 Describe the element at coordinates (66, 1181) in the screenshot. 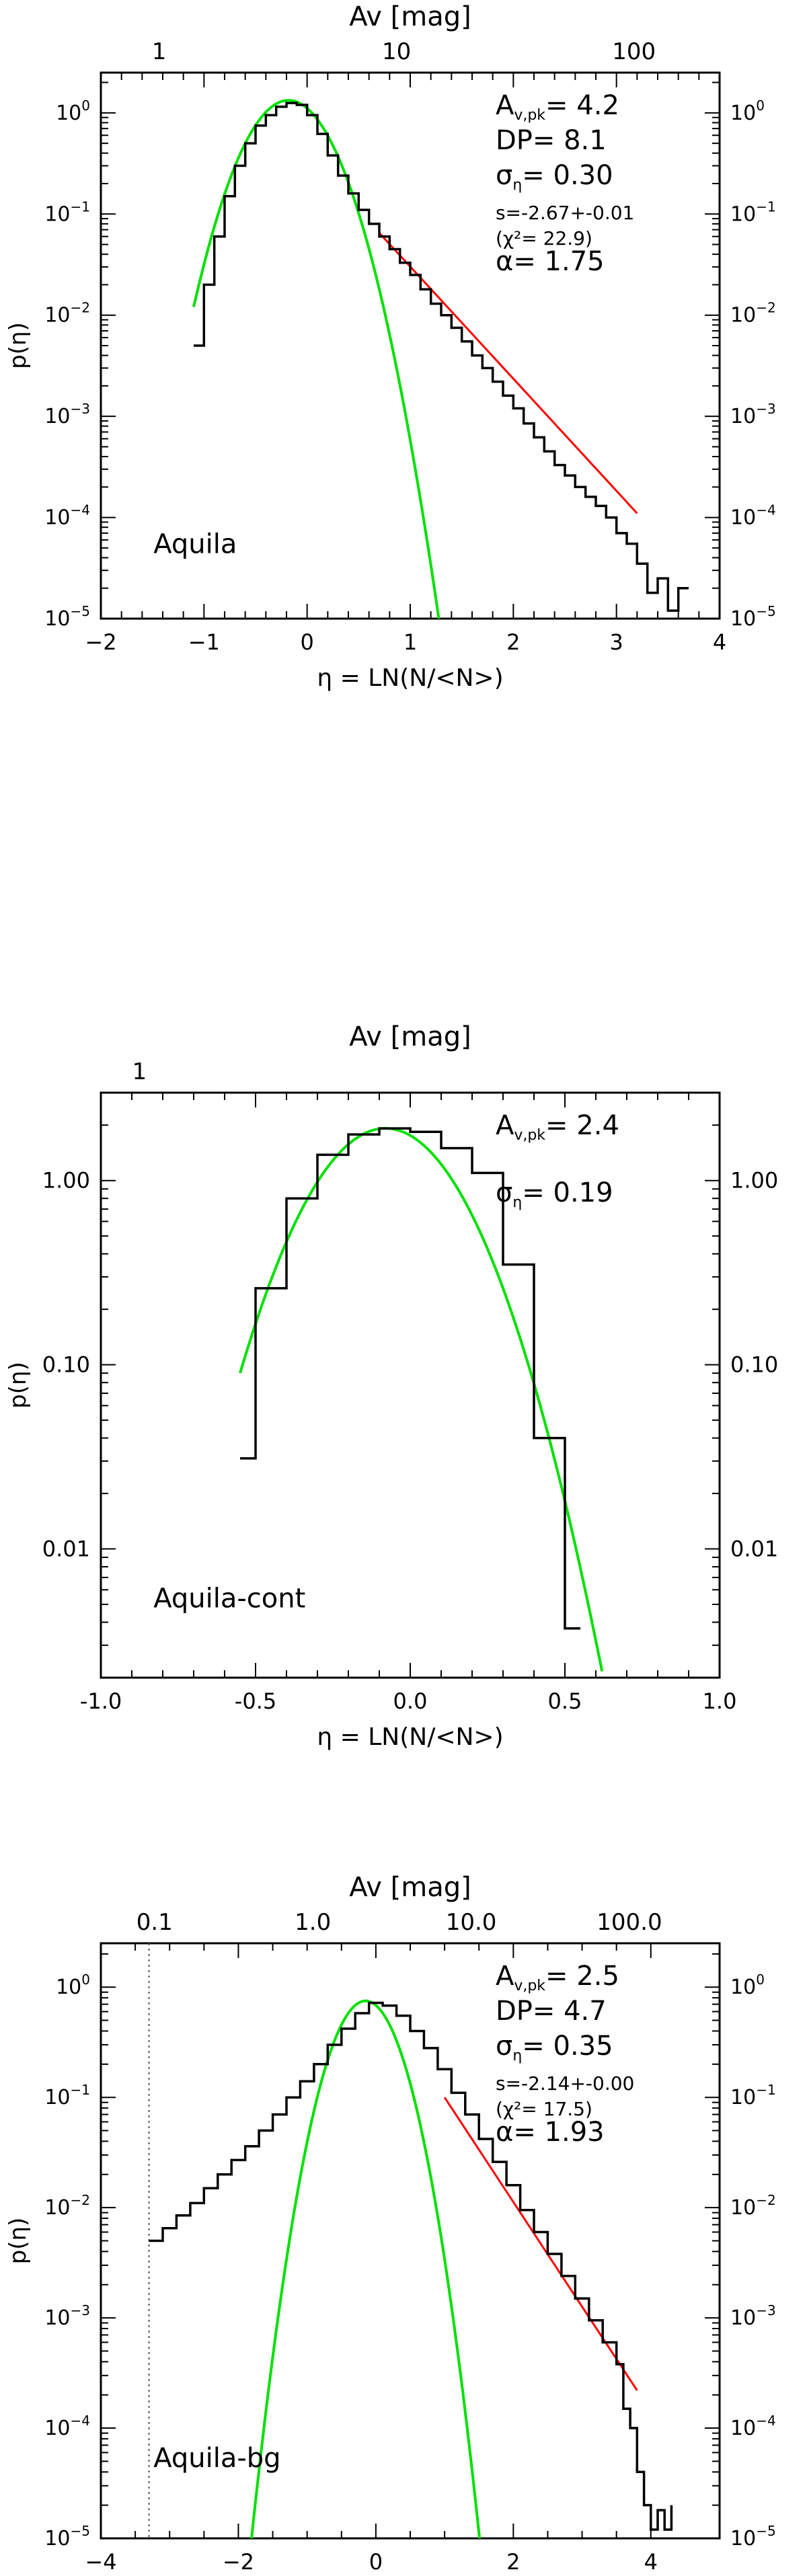

I see `y-tick-label-left: 1.00` at that location.